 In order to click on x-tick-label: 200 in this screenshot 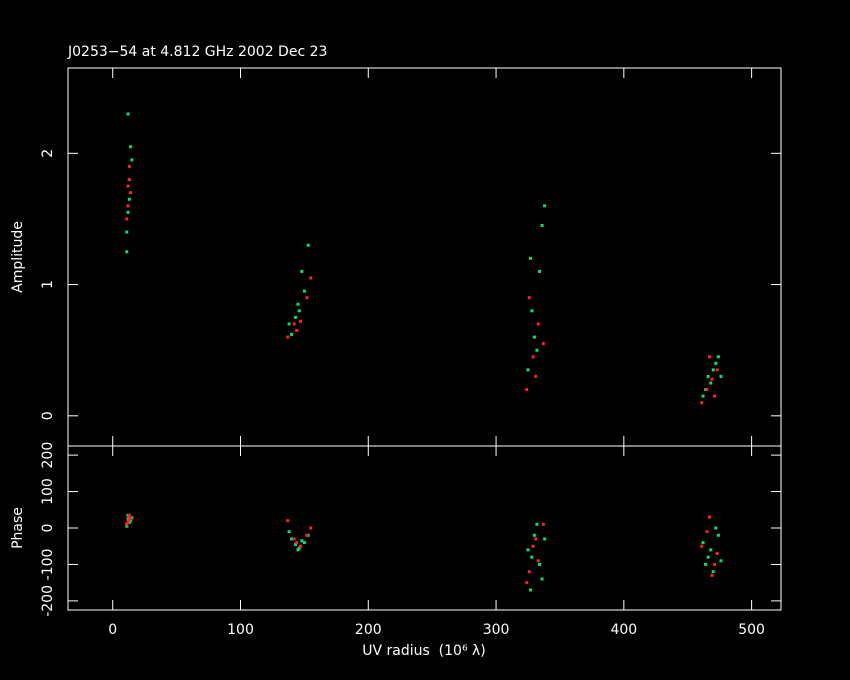, I will do `click(368, 630)`.